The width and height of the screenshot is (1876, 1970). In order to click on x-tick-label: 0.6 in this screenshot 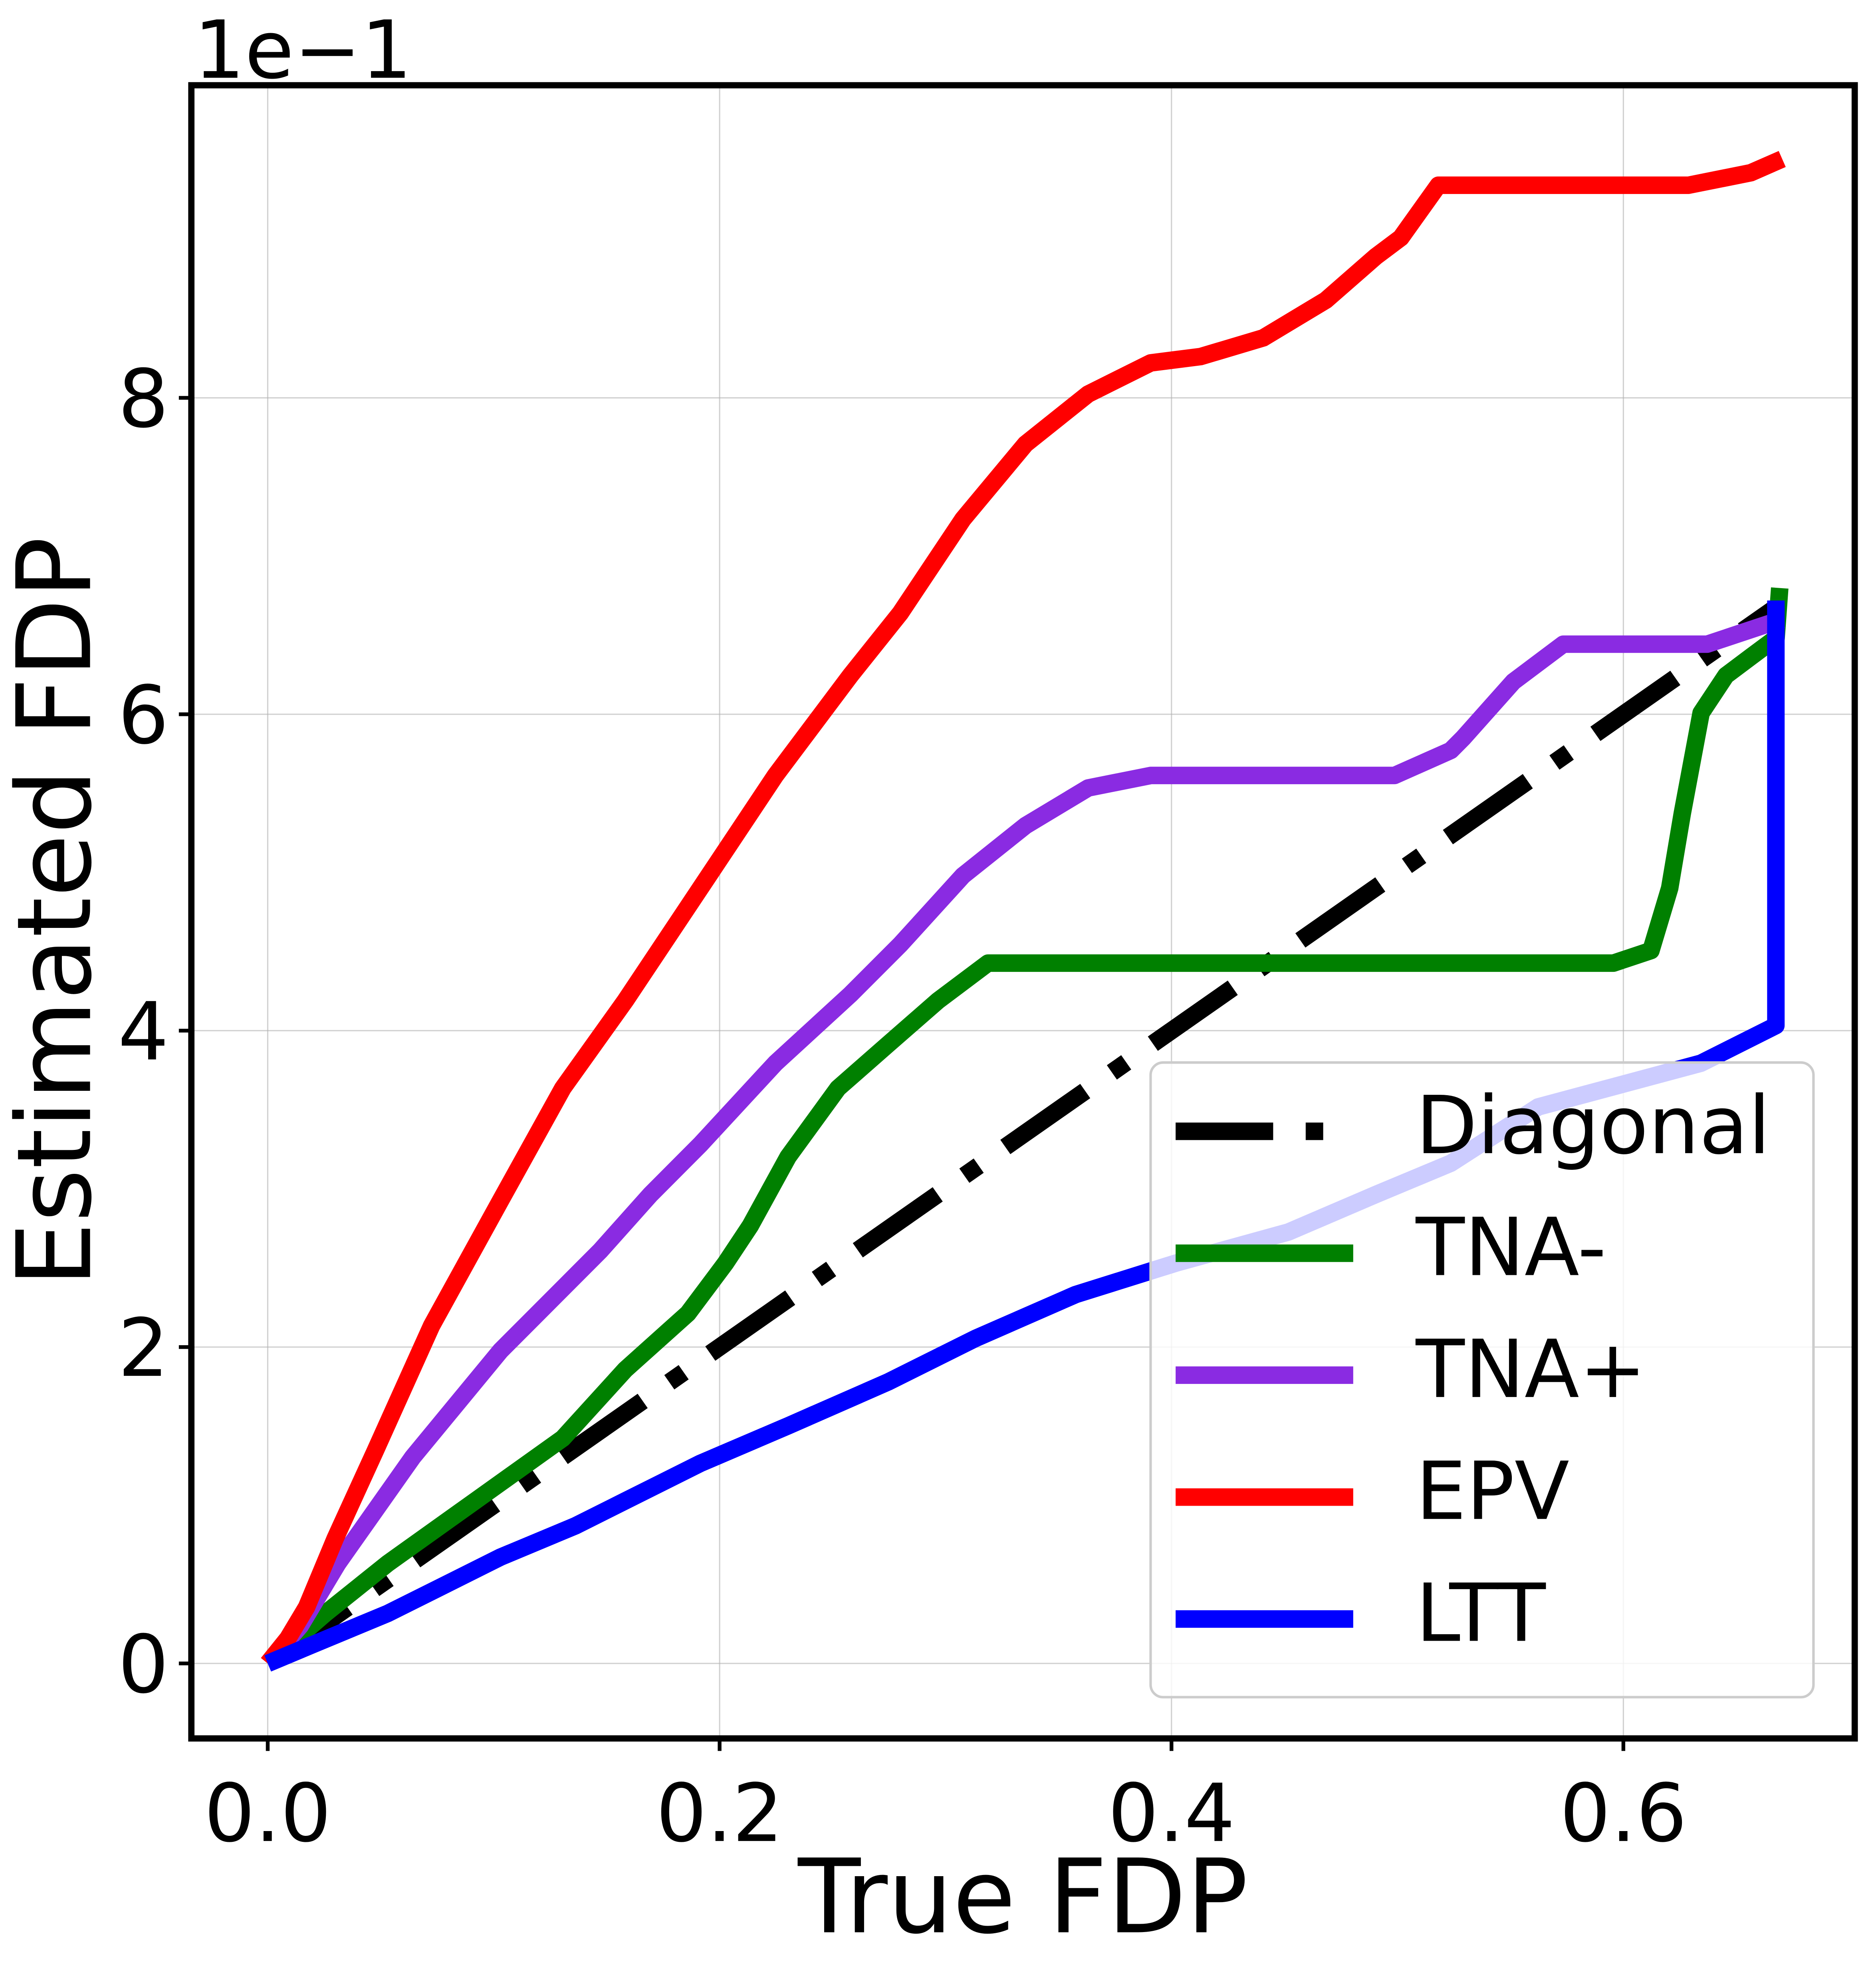, I will do `click(1623, 1814)`.